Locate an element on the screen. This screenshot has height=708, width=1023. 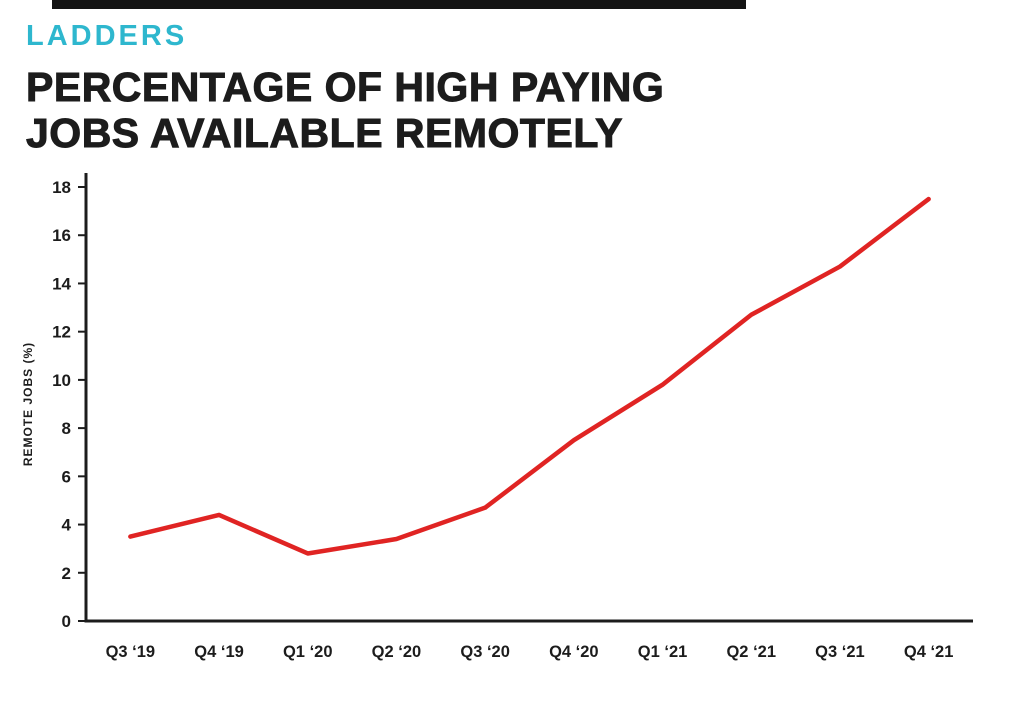
svg-text: 0 is located at coordinates (66, 621).